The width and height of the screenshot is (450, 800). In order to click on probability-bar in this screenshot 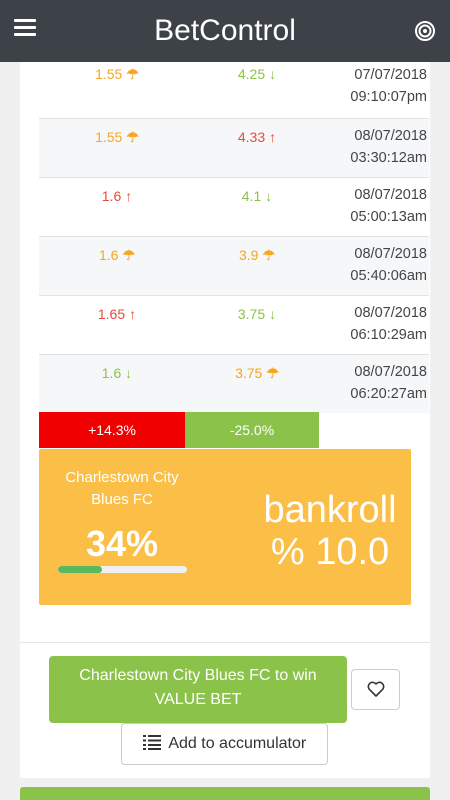, I will do `click(122, 569)`.